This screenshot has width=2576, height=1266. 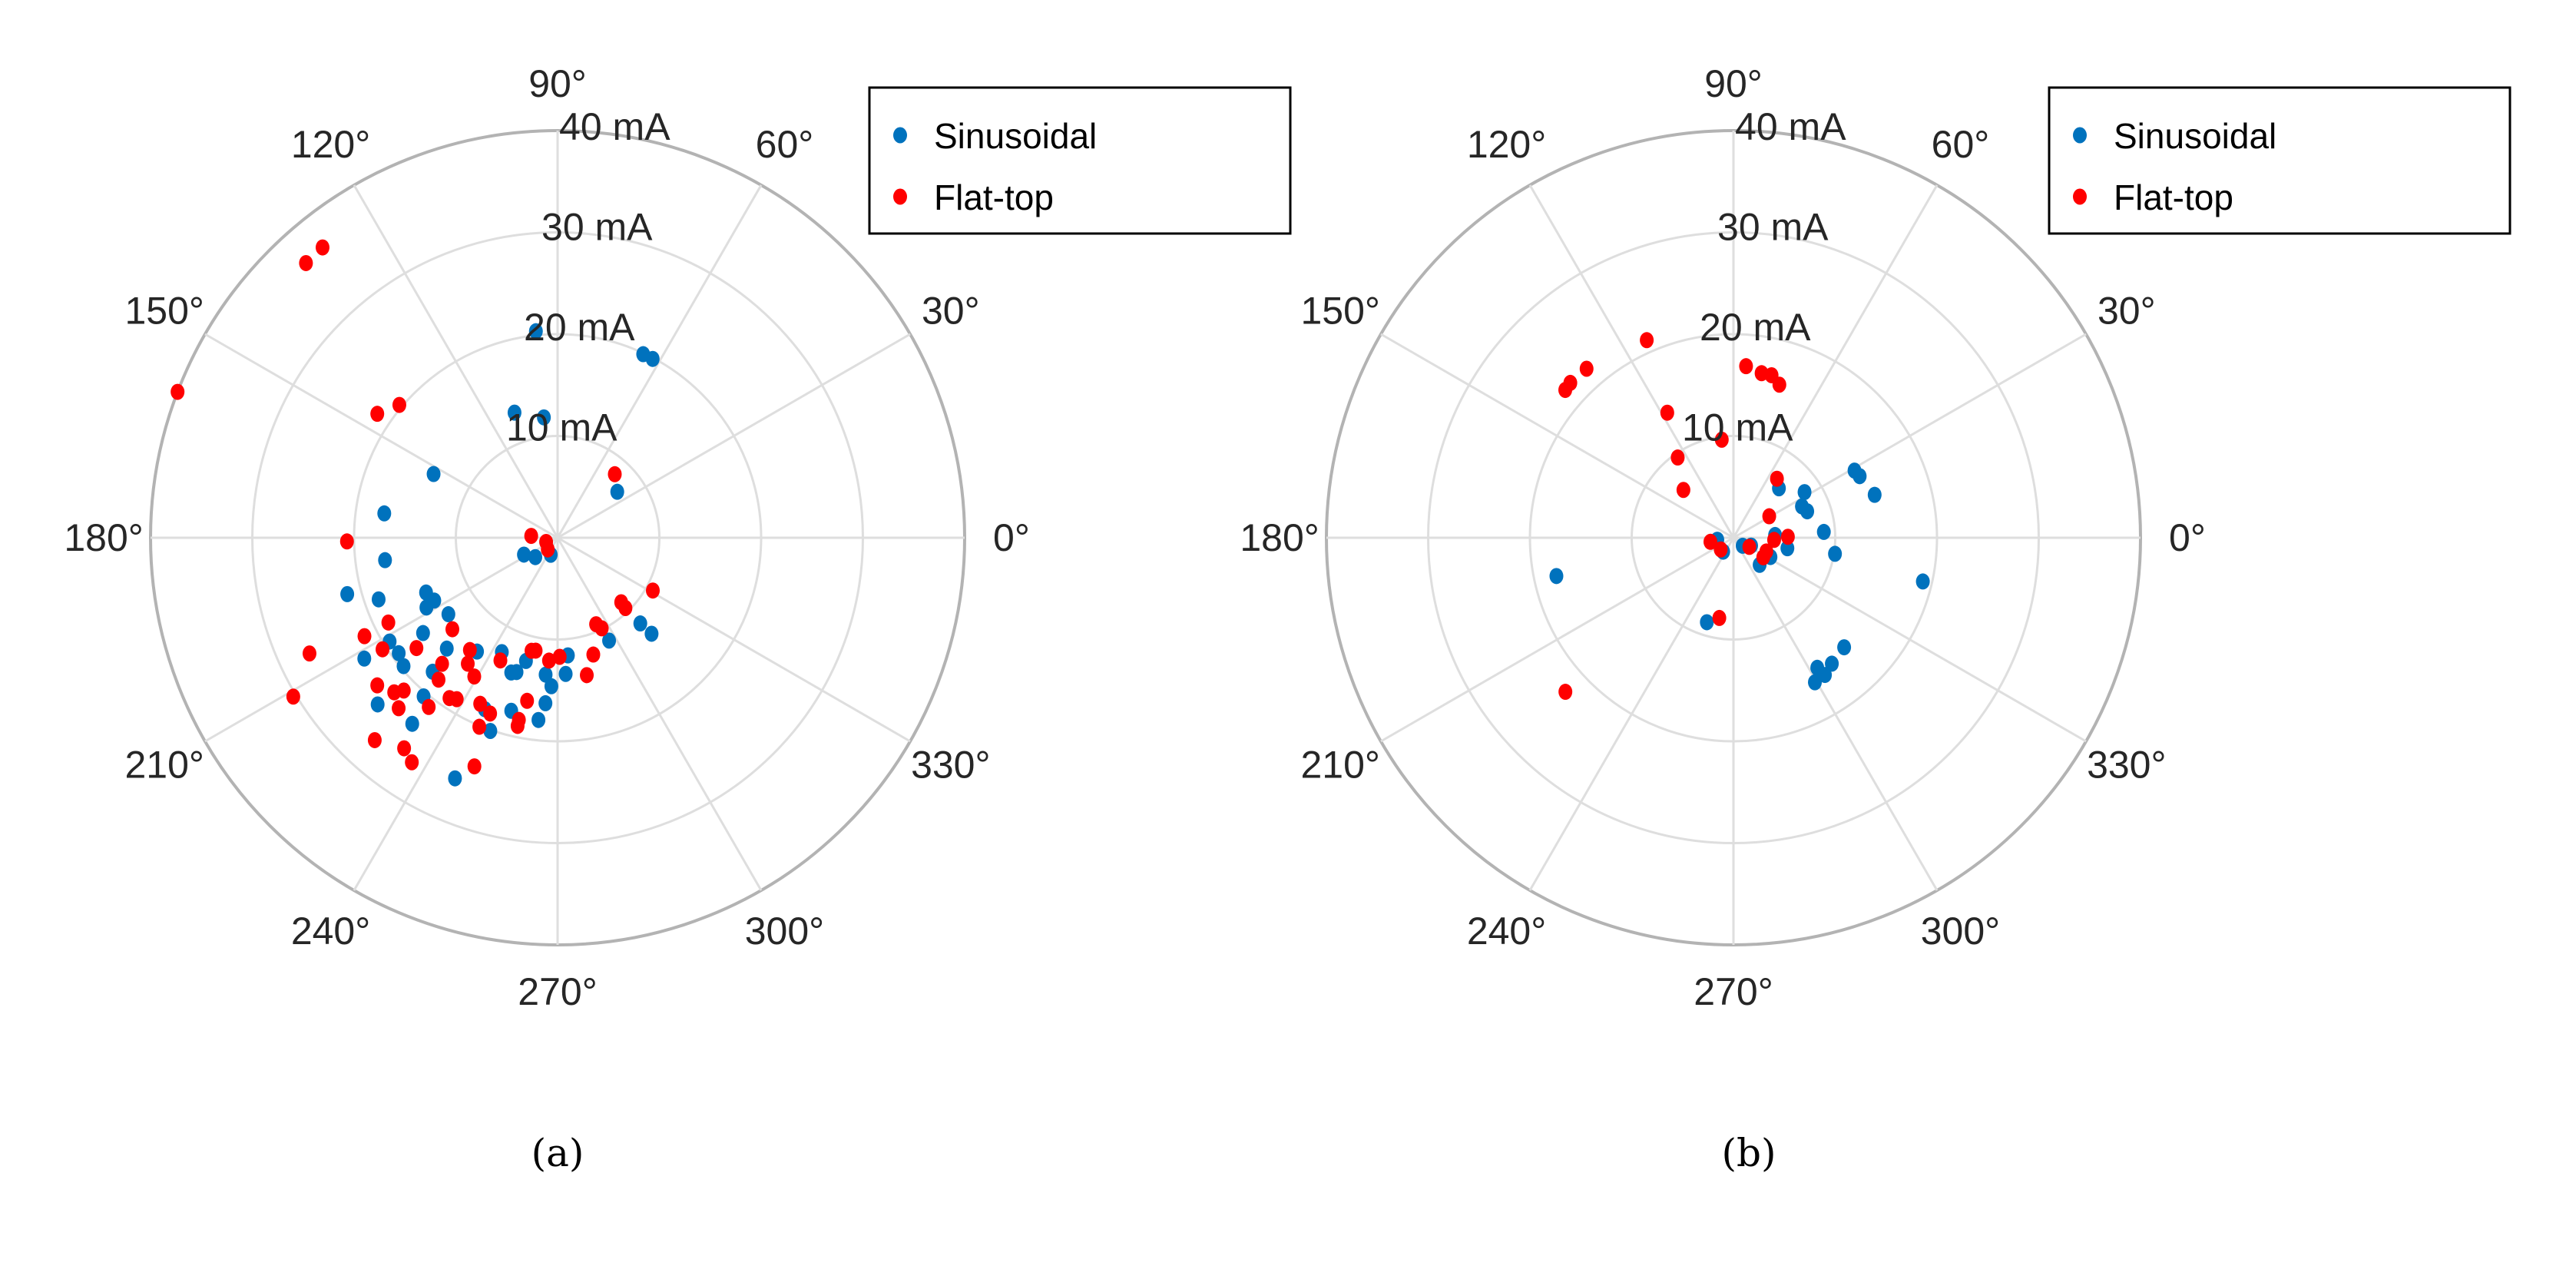 What do you see at coordinates (557, 83) in the screenshot?
I see `theta-tick-label: 90°` at bounding box center [557, 83].